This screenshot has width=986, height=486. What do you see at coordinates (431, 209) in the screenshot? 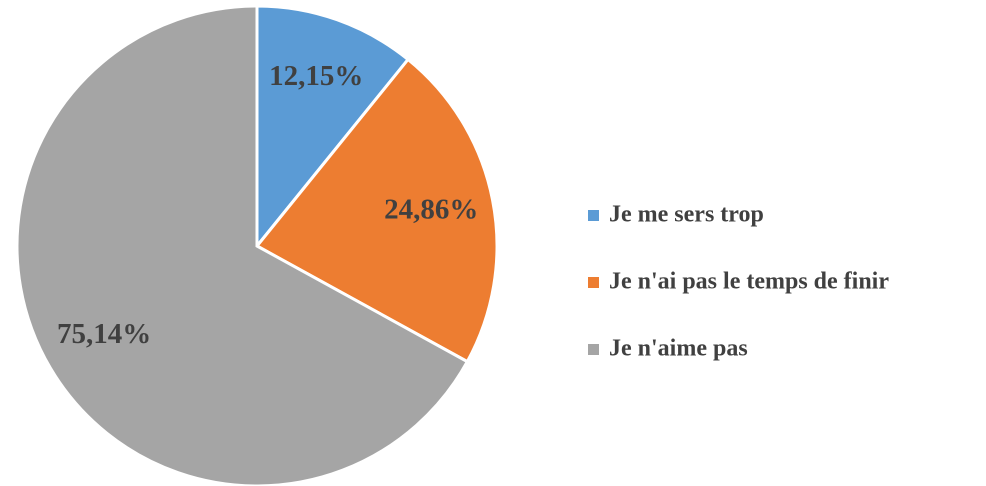
I see `data-label: 24,86%` at bounding box center [431, 209].